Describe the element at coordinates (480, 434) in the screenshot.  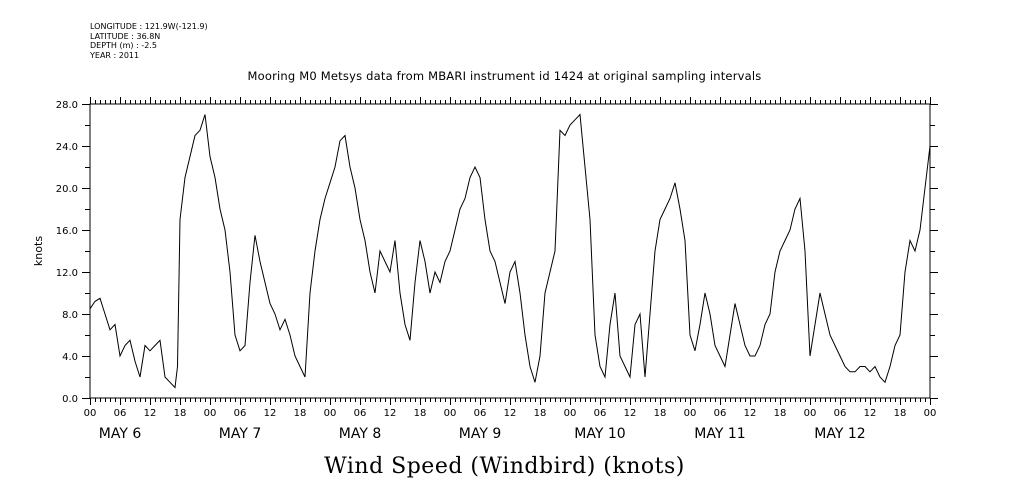
I see `day-label: MAY 9` at that location.